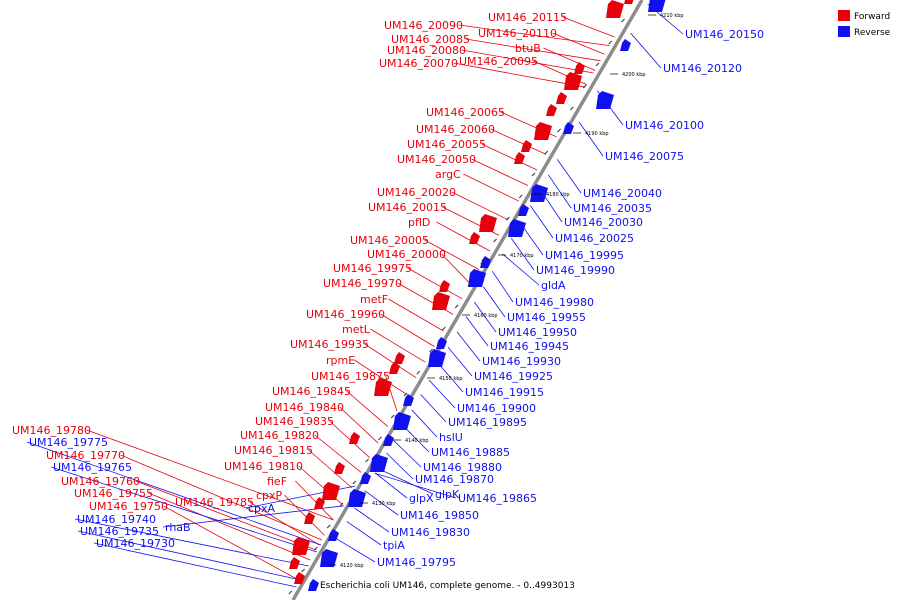 This screenshot has width=900, height=600. What do you see at coordinates (406, 254) in the screenshot?
I see `forward-gene-label: UM146_20000` at bounding box center [406, 254].